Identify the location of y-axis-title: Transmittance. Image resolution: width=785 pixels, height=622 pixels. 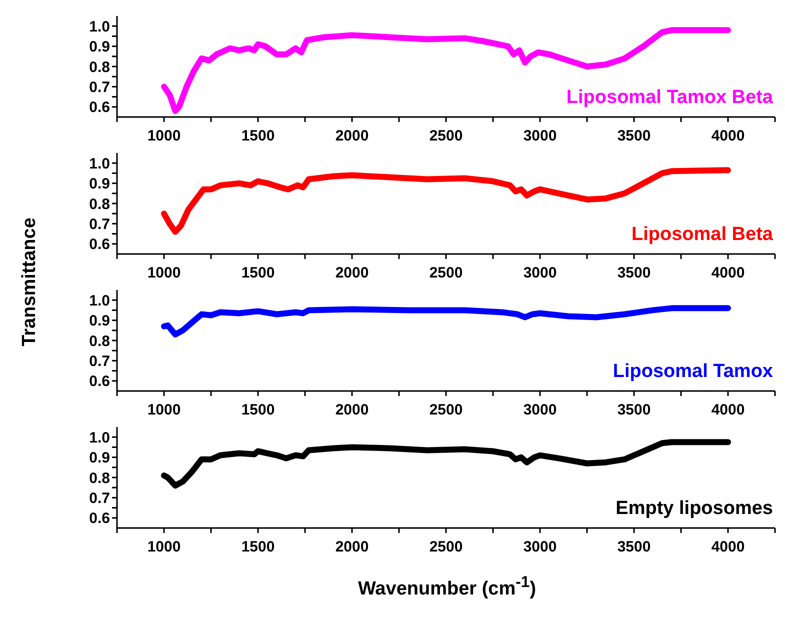
(30, 282).